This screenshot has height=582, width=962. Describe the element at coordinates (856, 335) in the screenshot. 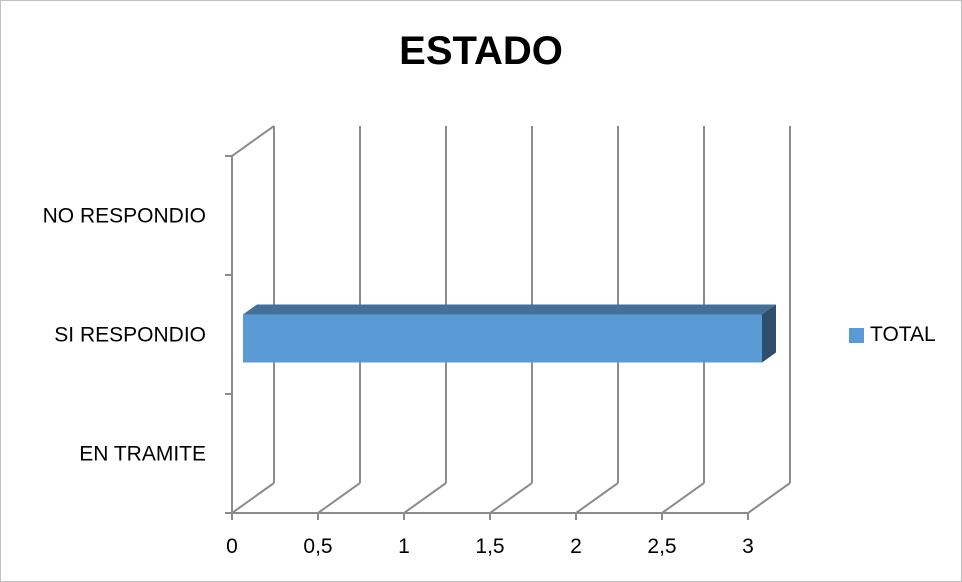

I see `legend-swatch` at that location.